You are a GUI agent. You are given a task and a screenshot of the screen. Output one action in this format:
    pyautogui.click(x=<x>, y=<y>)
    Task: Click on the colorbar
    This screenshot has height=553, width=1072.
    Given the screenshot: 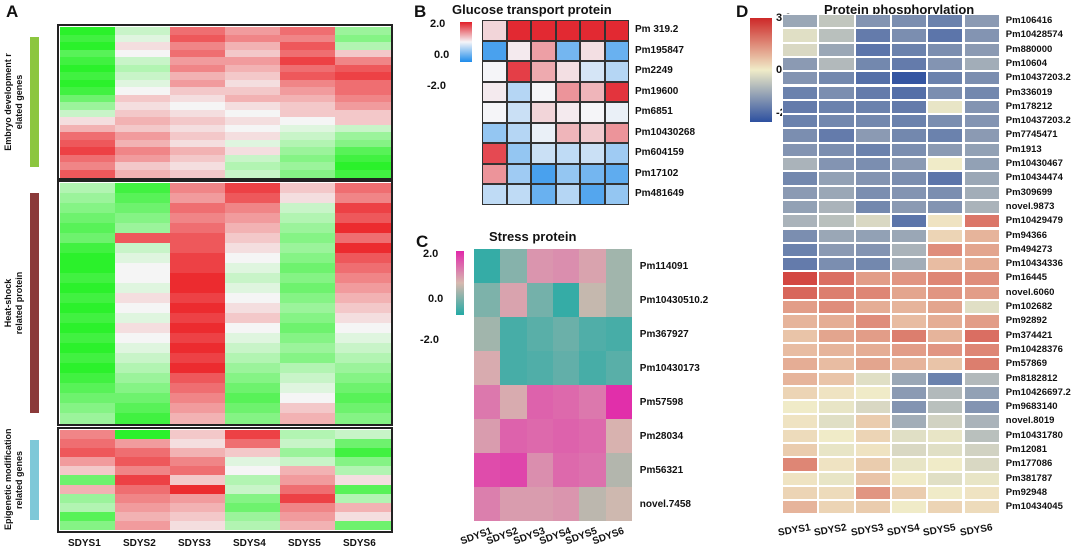 What is the action you would take?
    pyautogui.click(x=466, y=42)
    